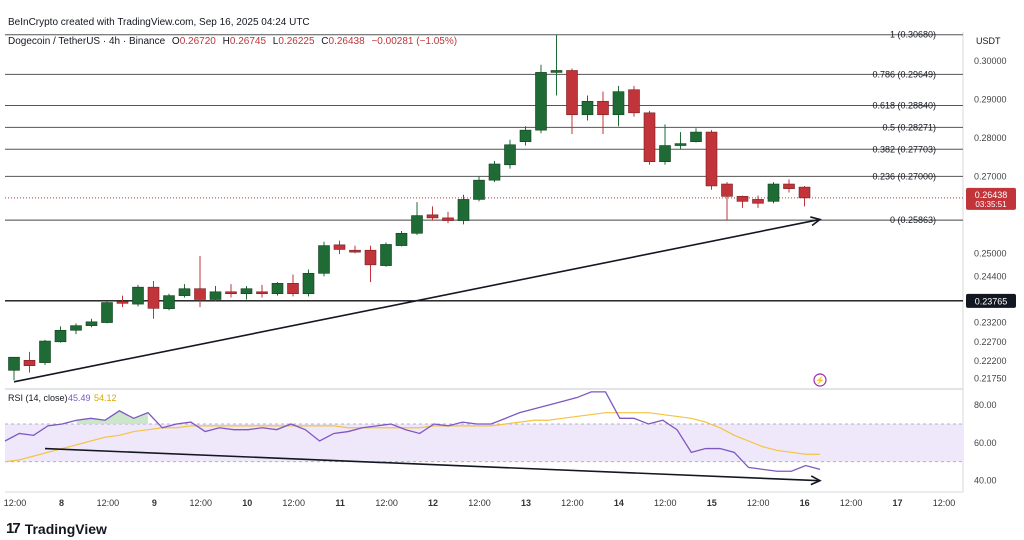 The width and height of the screenshot is (1024, 540). I want to click on rsi-line, so click(412, 431).